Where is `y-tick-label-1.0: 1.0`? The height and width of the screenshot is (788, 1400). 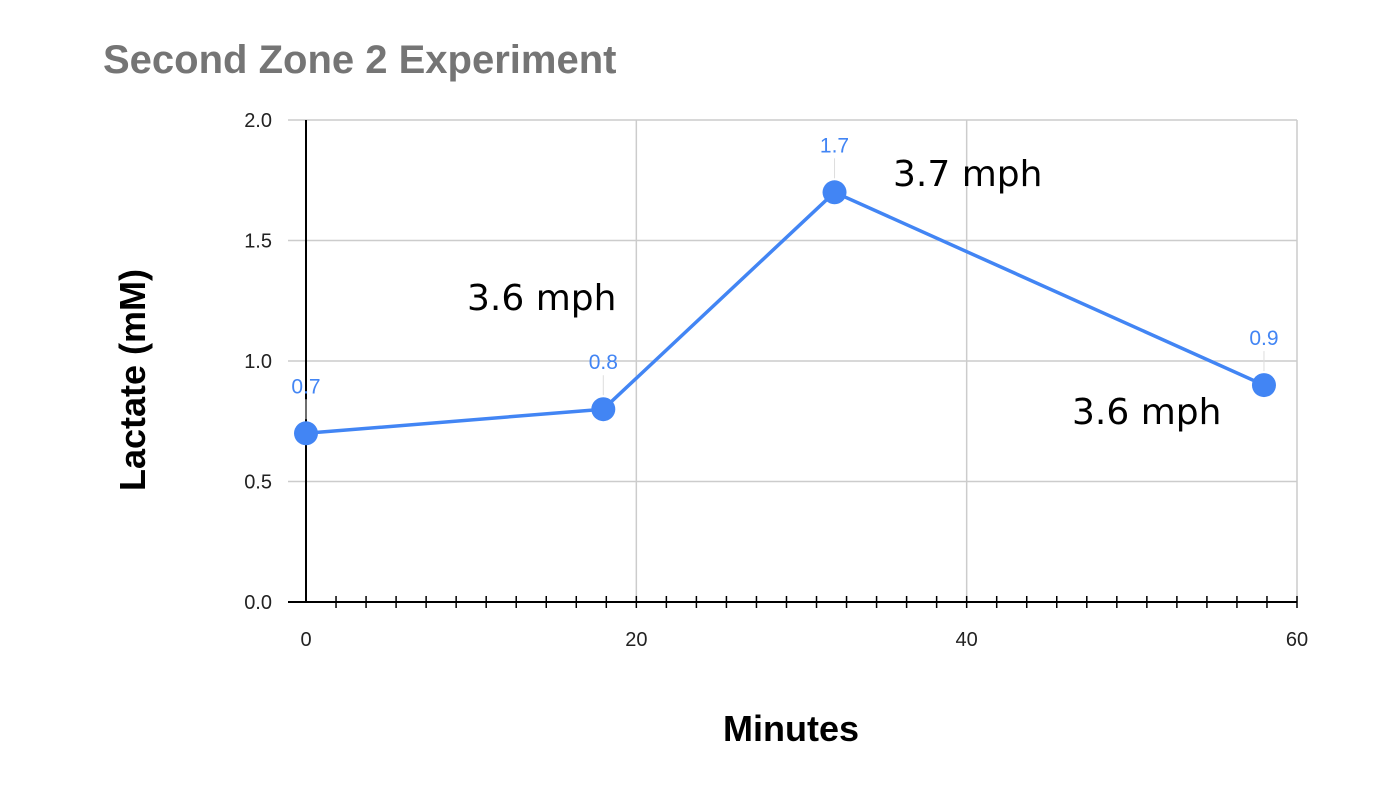 y-tick-label-1.0: 1.0 is located at coordinates (258, 362).